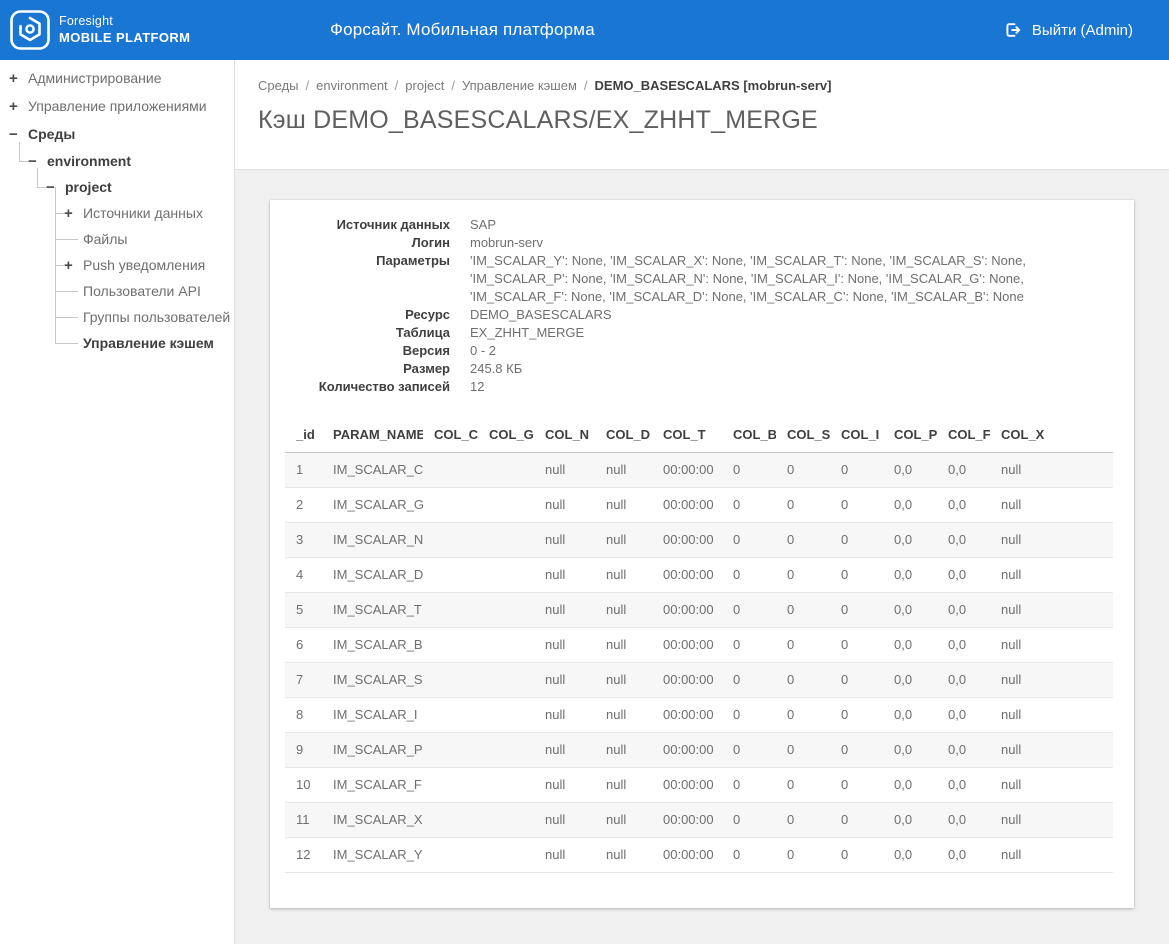  Describe the element at coordinates (623, 437) in the screenshot. I see `column-header: COL_D` at that location.